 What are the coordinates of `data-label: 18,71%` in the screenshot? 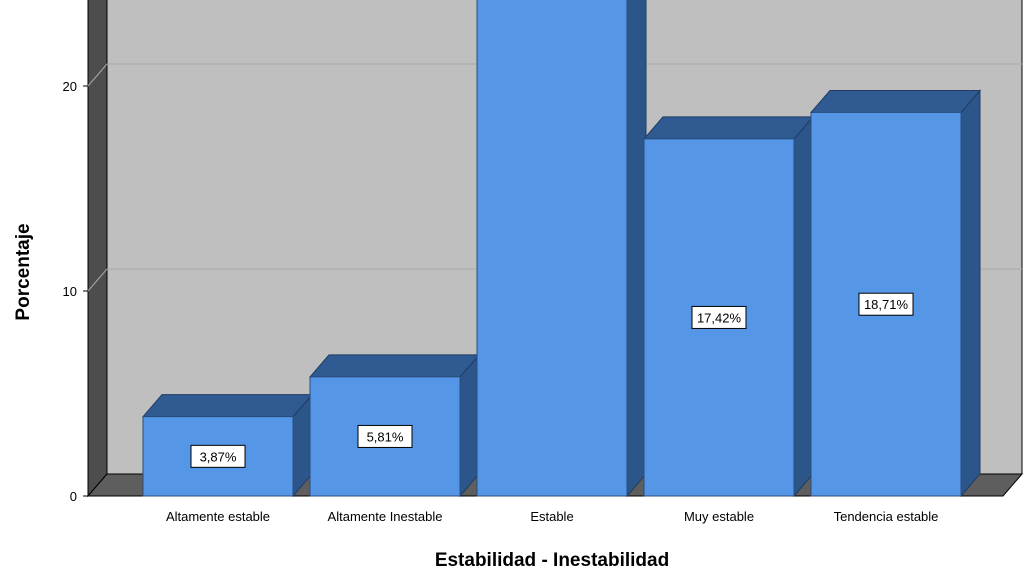 It's located at (886, 304).